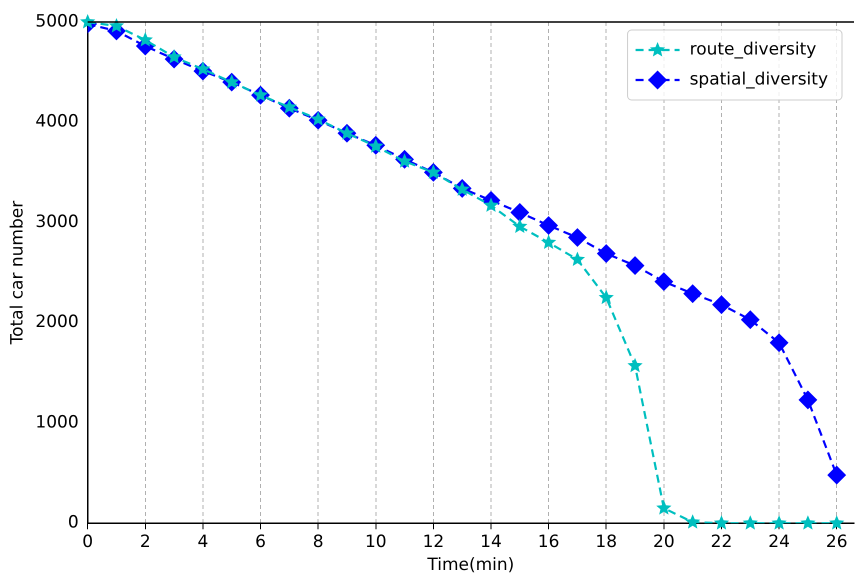  I want to click on x-tick-label: 18, so click(606, 542).